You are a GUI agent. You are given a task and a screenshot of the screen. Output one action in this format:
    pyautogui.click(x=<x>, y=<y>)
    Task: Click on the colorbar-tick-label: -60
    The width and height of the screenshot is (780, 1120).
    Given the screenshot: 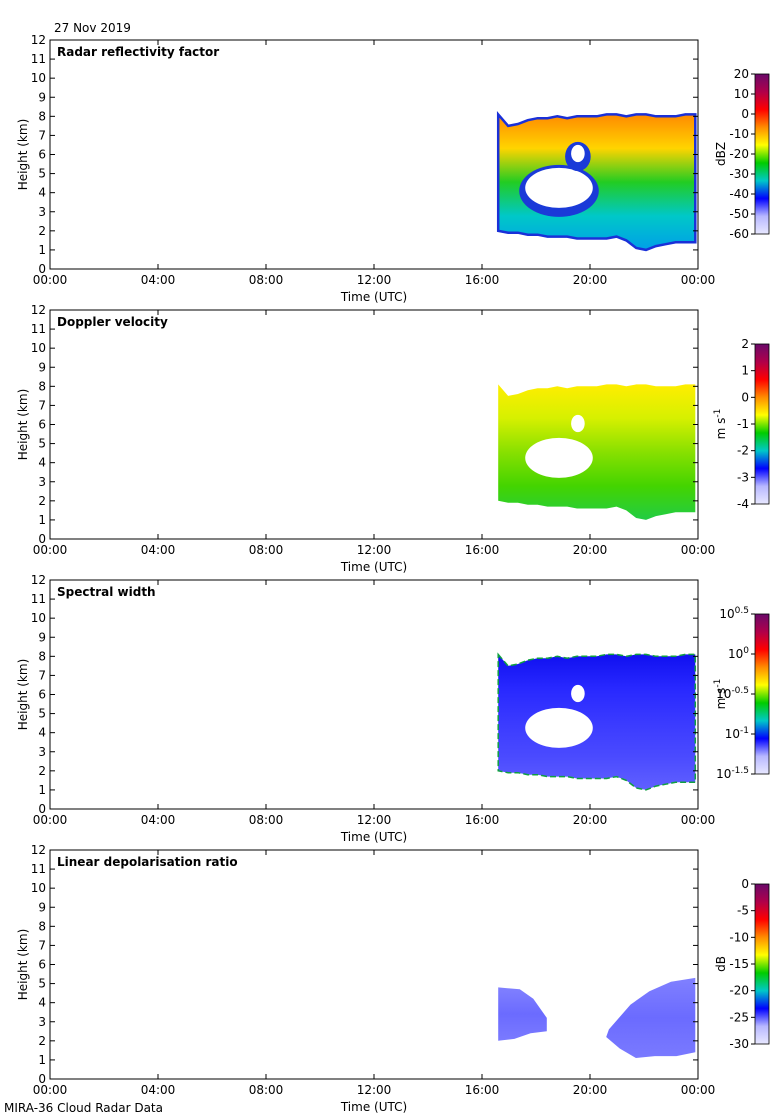 What is the action you would take?
    pyautogui.click(x=739, y=234)
    